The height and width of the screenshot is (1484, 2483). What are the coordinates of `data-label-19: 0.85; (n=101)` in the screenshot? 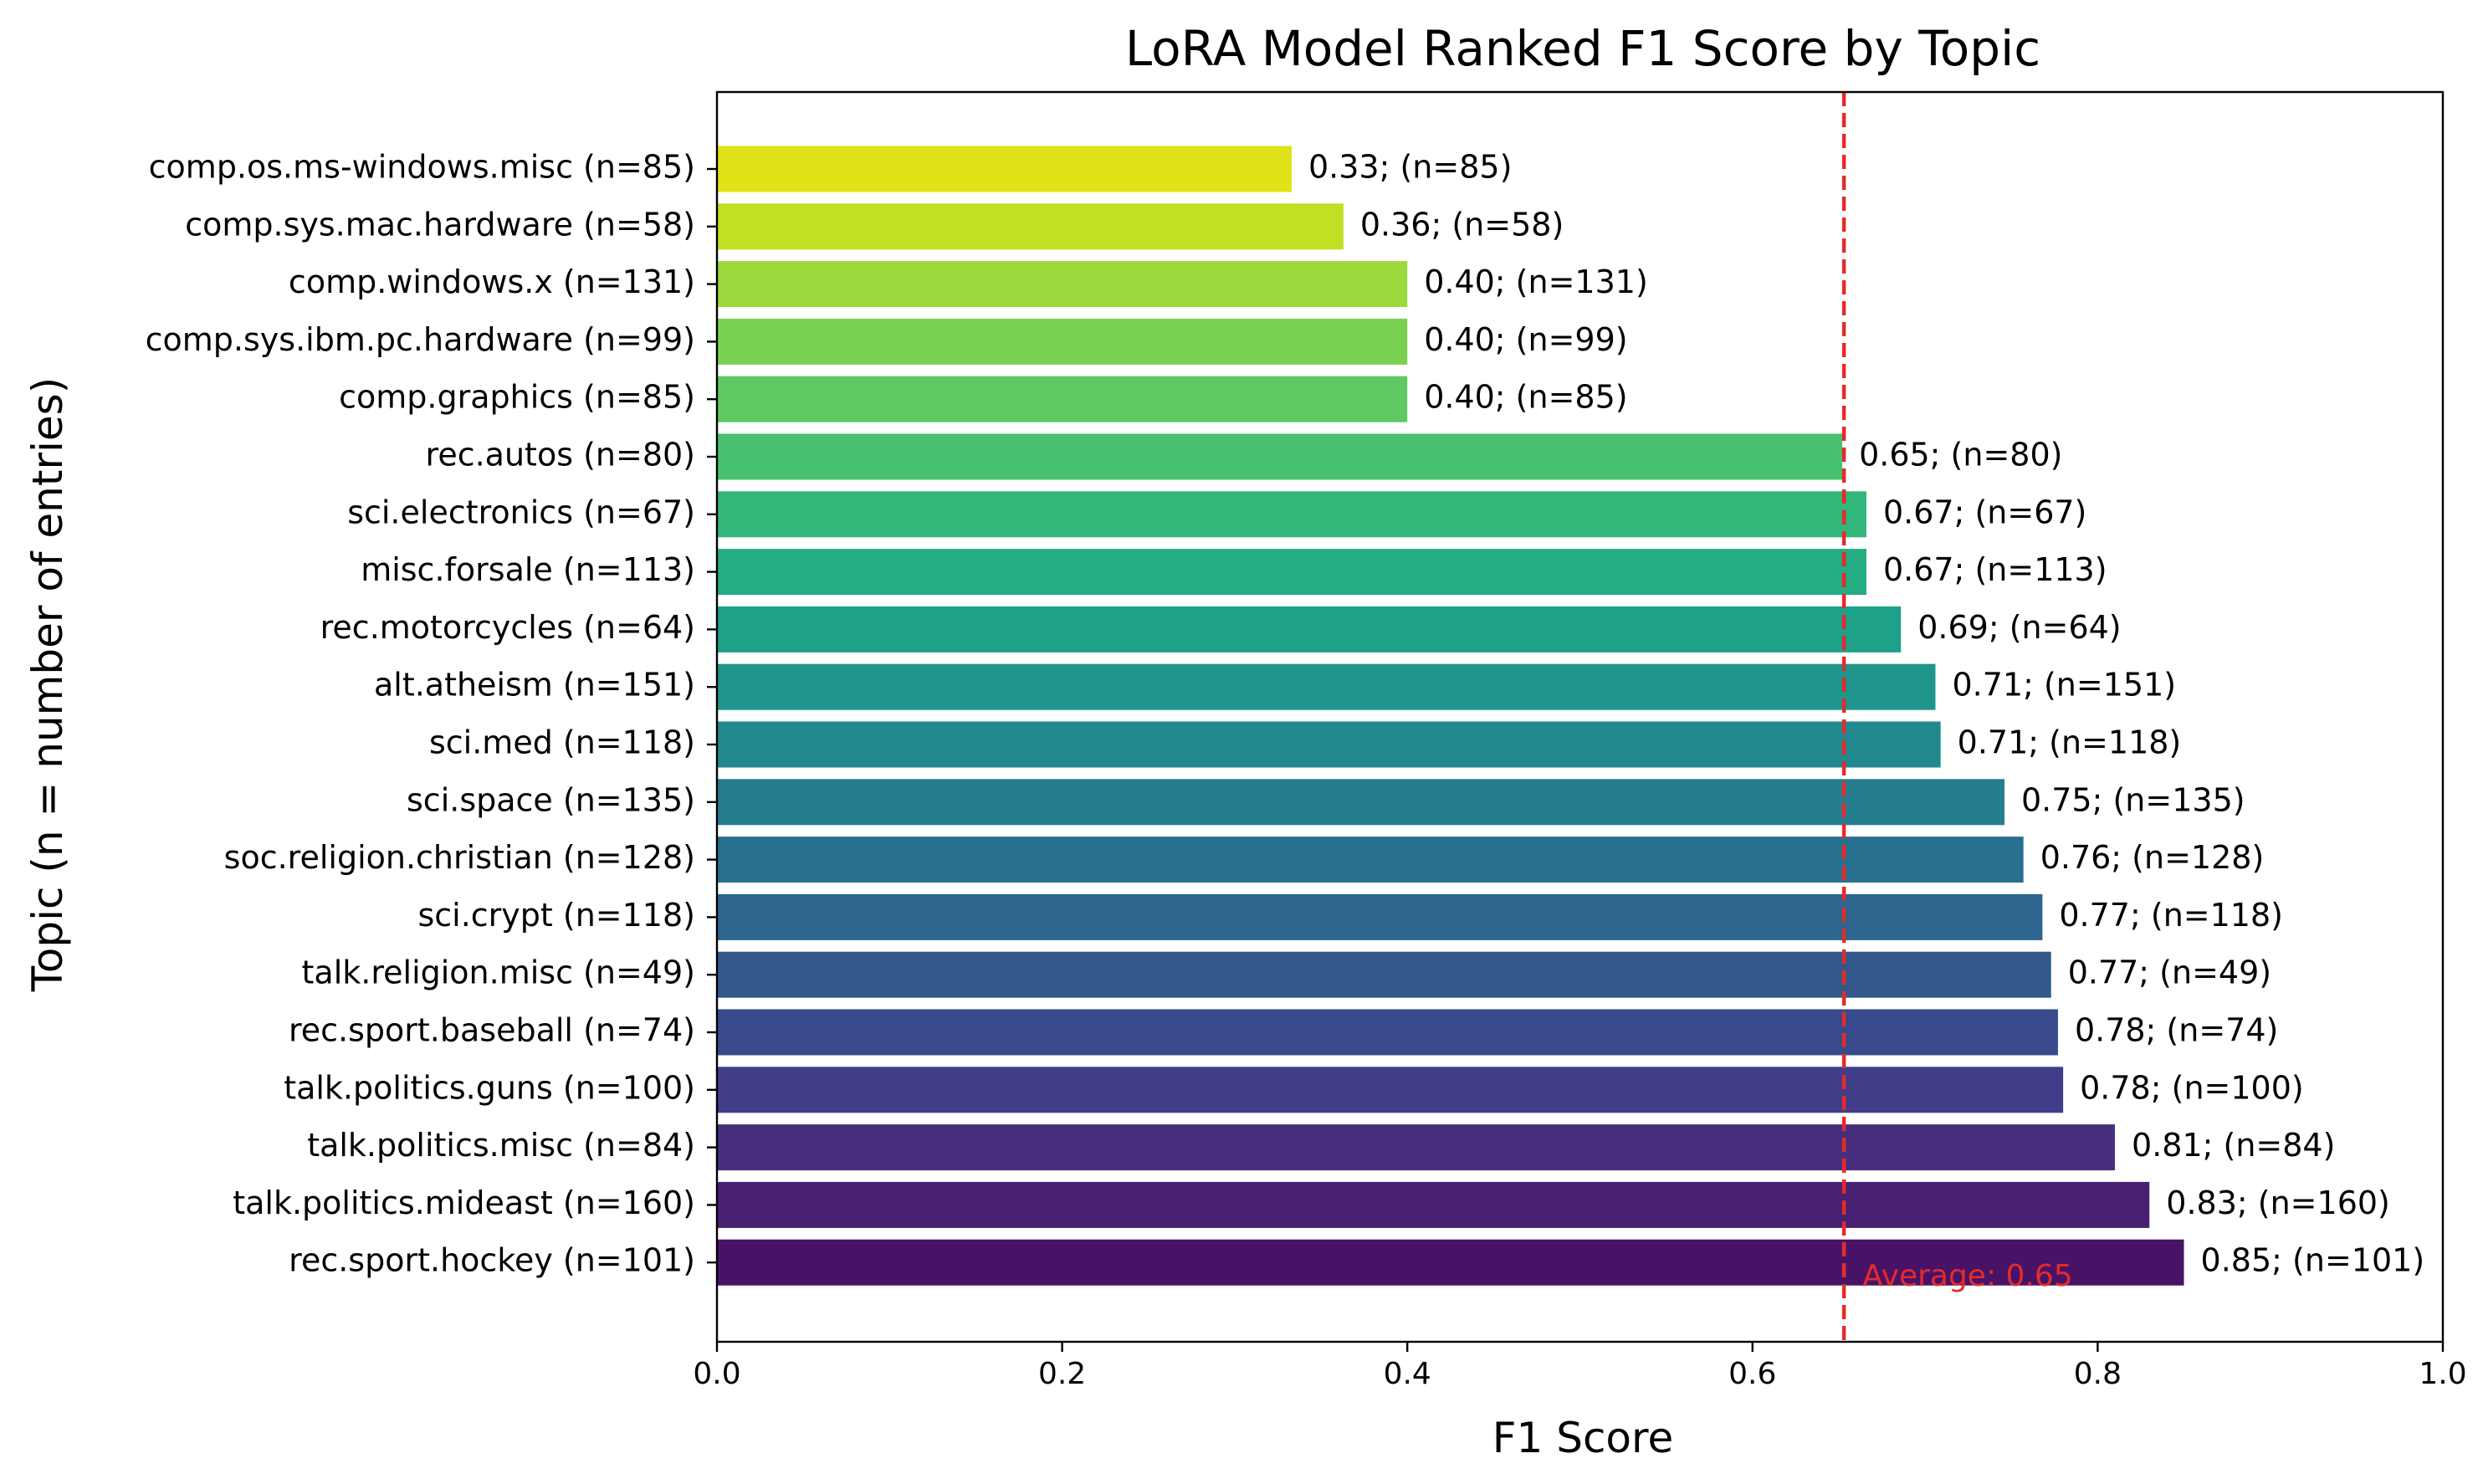 It's located at (2313, 1260).